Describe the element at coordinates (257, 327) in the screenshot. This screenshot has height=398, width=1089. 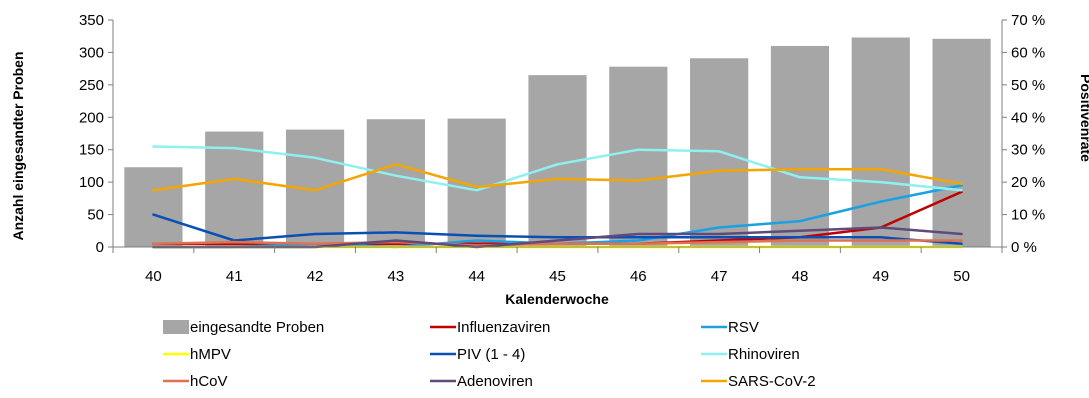
I see `legend-label: eingesandte Proben` at that location.